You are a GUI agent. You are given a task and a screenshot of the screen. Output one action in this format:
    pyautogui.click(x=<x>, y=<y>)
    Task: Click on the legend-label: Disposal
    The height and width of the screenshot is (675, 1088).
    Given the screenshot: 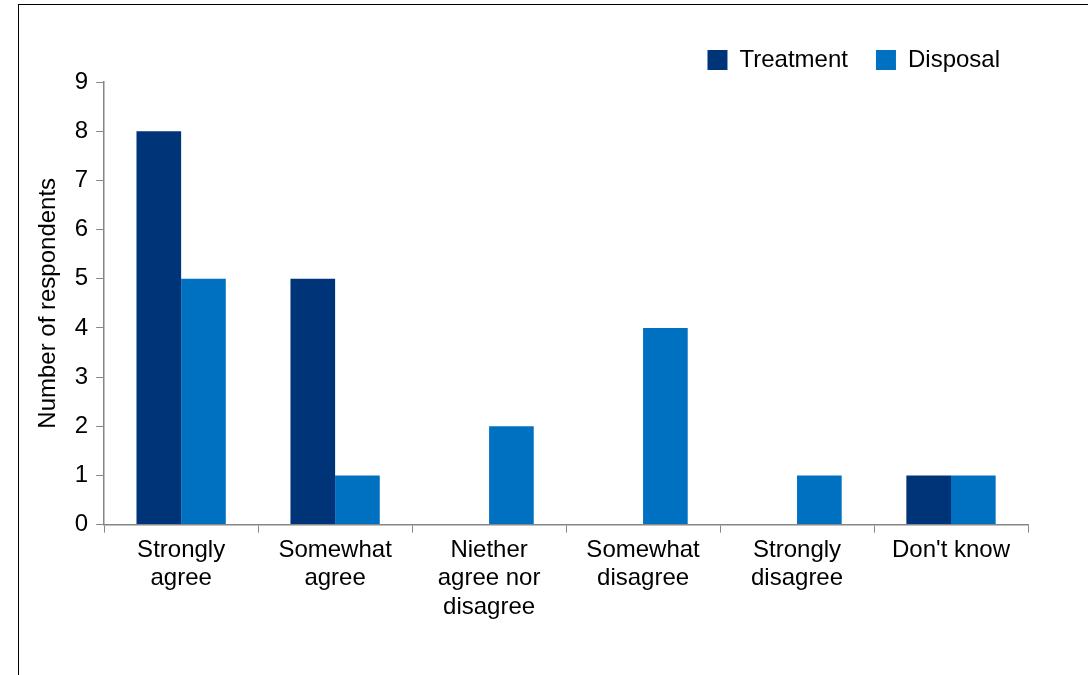 What is the action you would take?
    pyautogui.click(x=954, y=58)
    